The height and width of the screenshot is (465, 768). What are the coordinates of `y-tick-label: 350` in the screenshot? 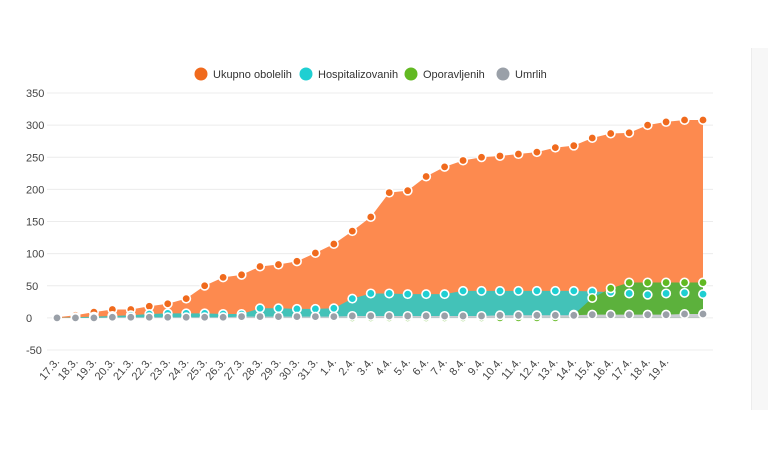 It's located at (35, 94).